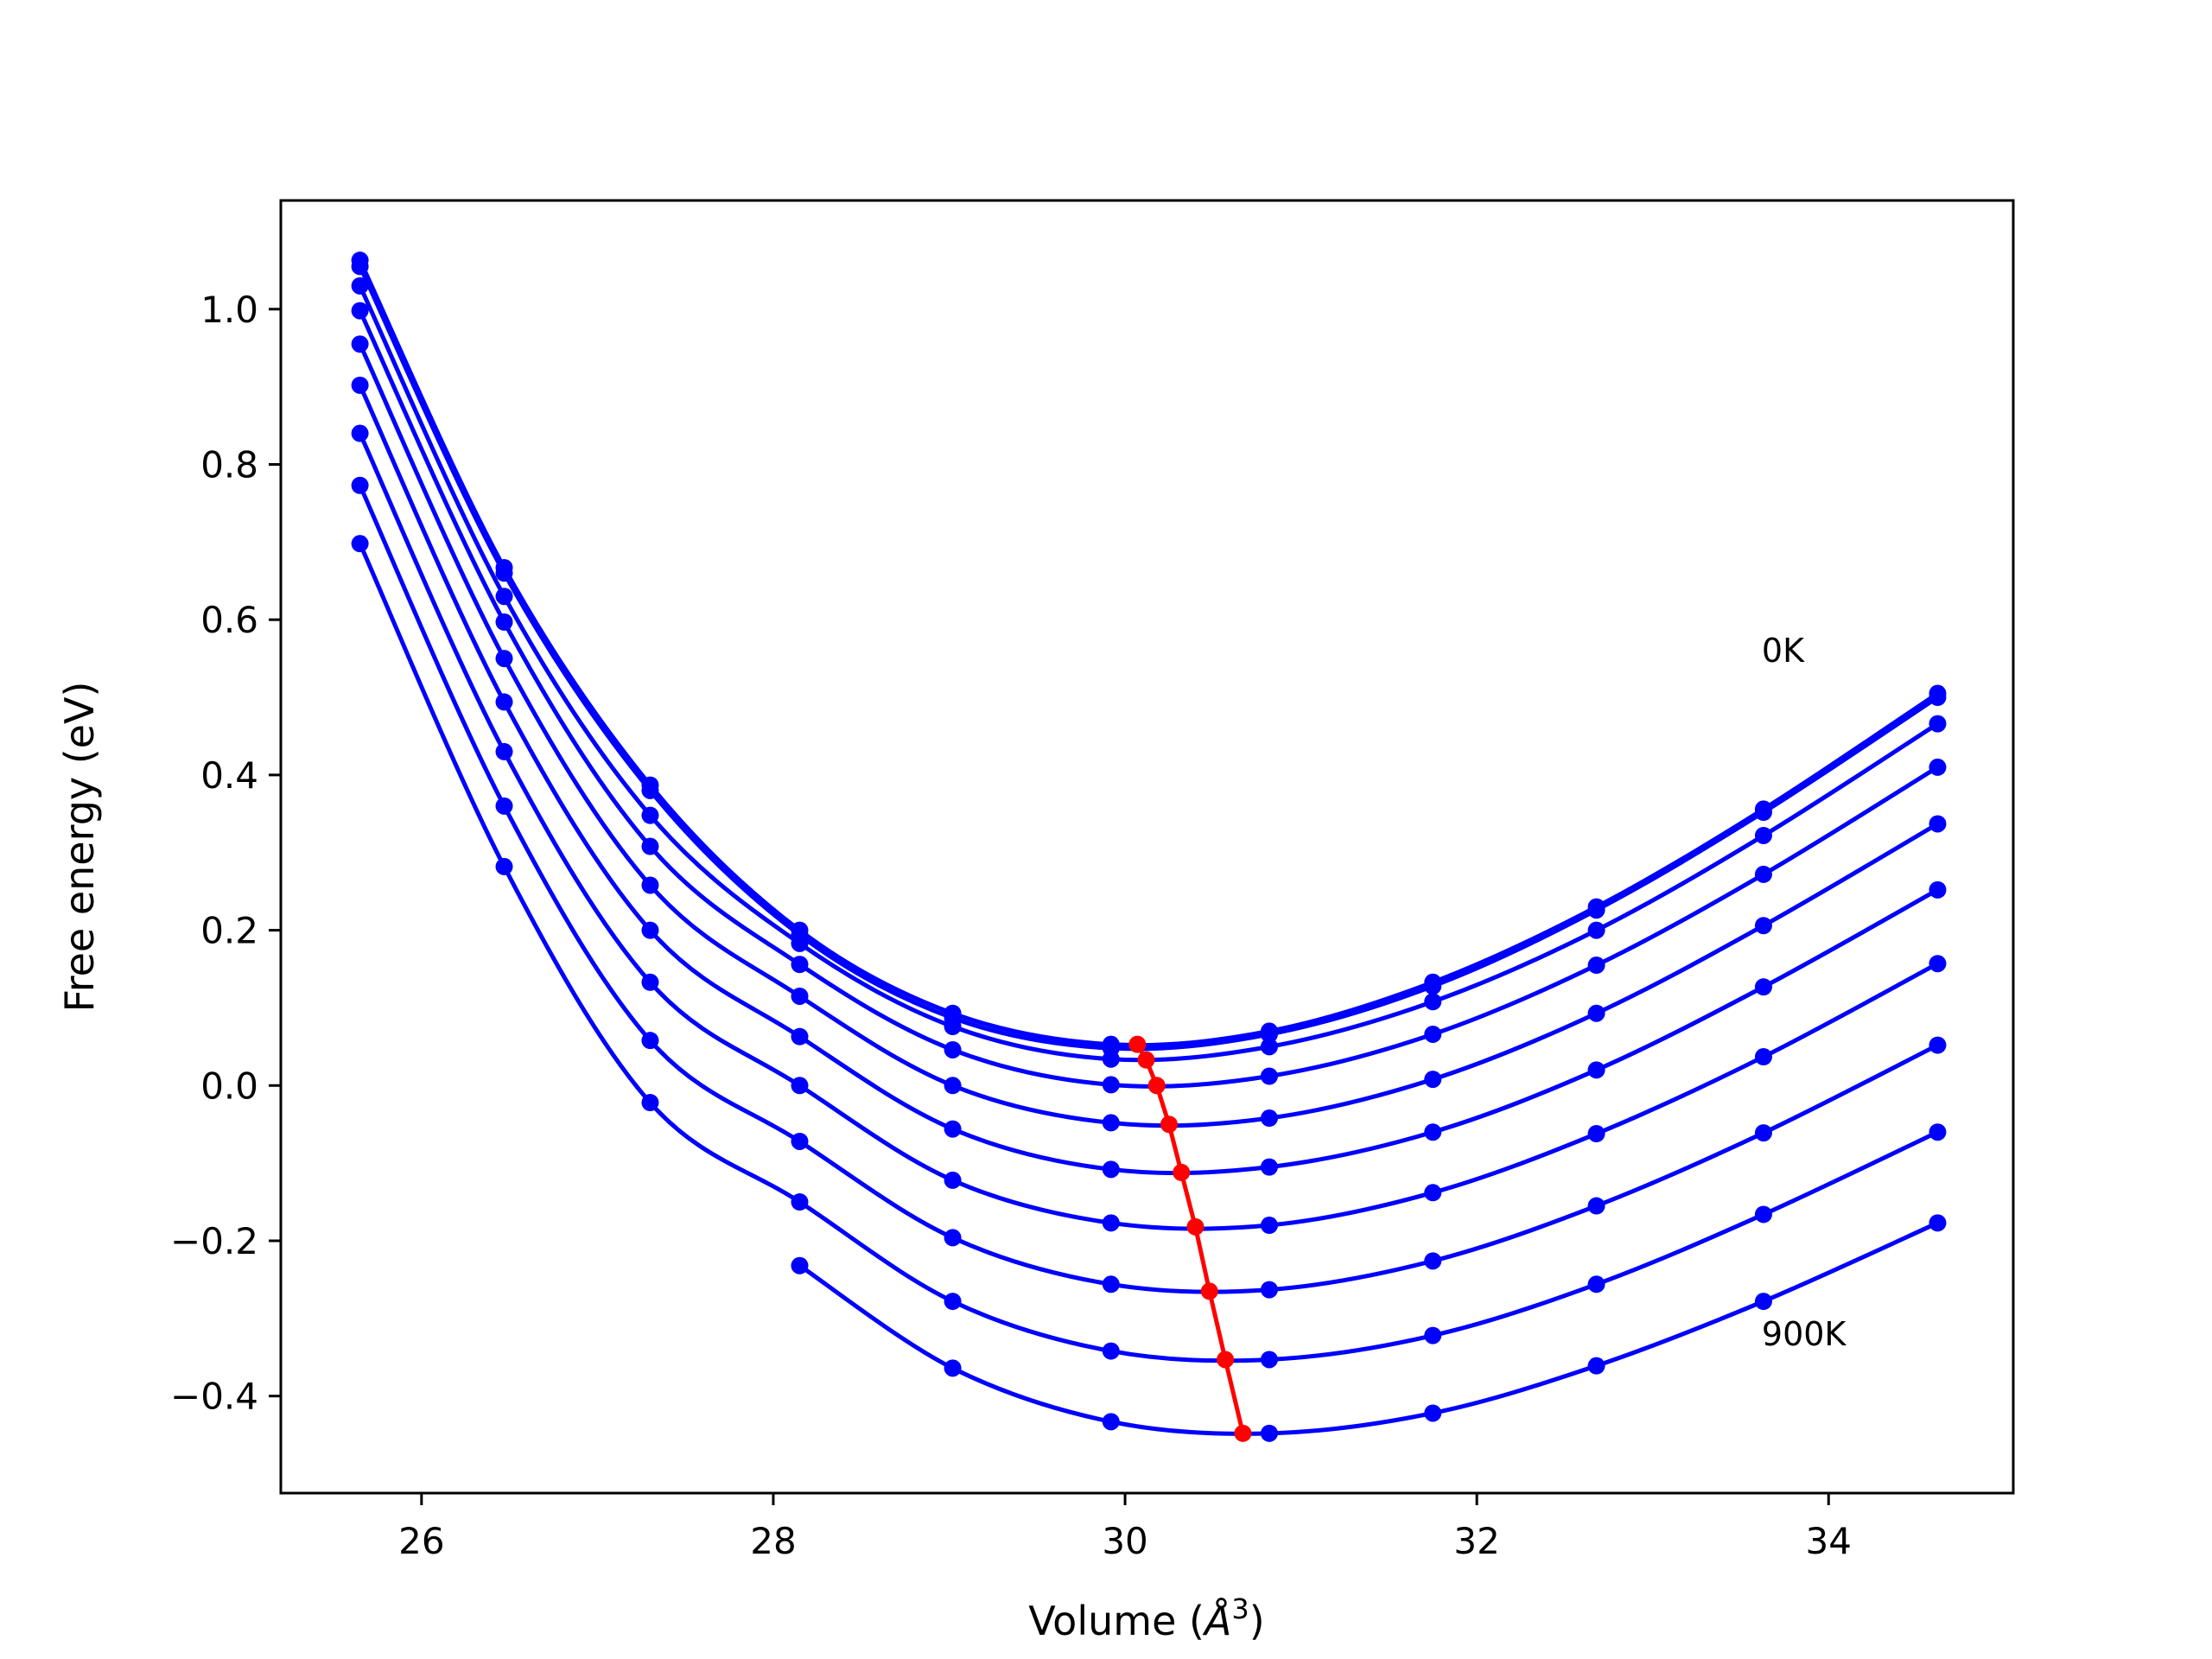 Image resolution: width=2212 pixels, height=1659 pixels. I want to click on series-900K, so click(1369, 1328).